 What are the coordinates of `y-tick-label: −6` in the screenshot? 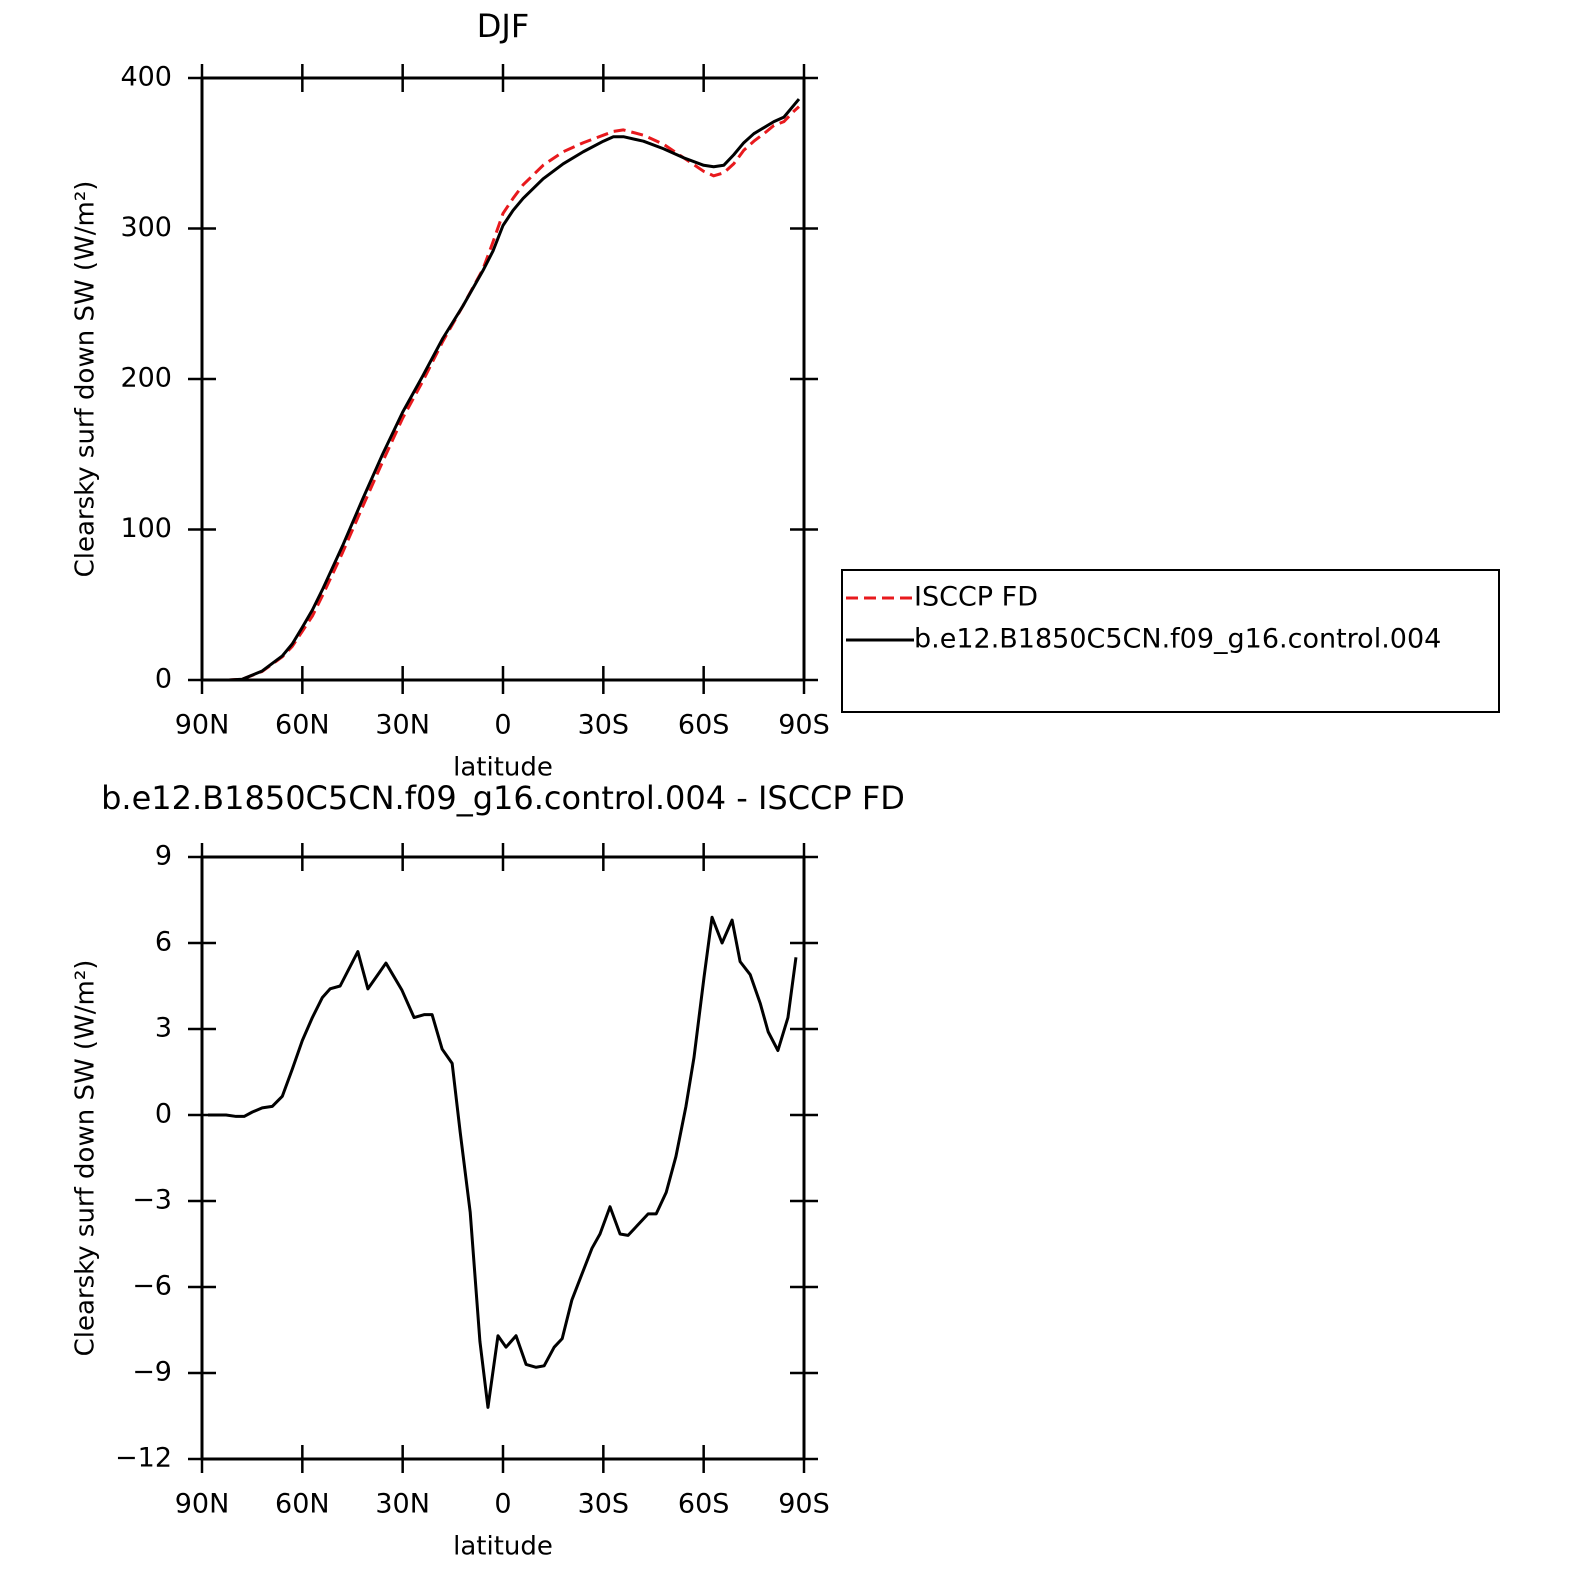 It's located at (152, 1286).